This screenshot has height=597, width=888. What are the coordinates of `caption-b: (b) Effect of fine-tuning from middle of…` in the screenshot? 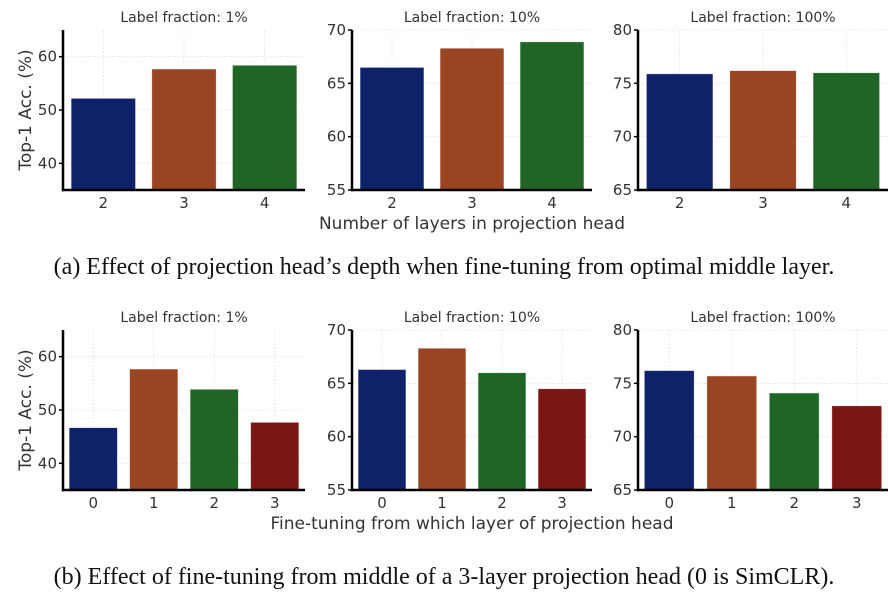 It's located at (444, 577).